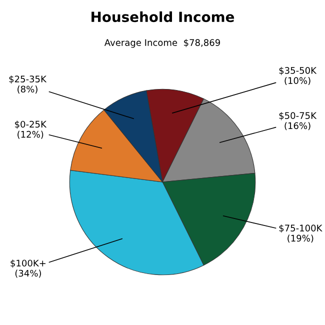 This screenshot has width=325, height=325. Describe the element at coordinates (31, 134) in the screenshot. I see `data-label: (12%)` at that location.